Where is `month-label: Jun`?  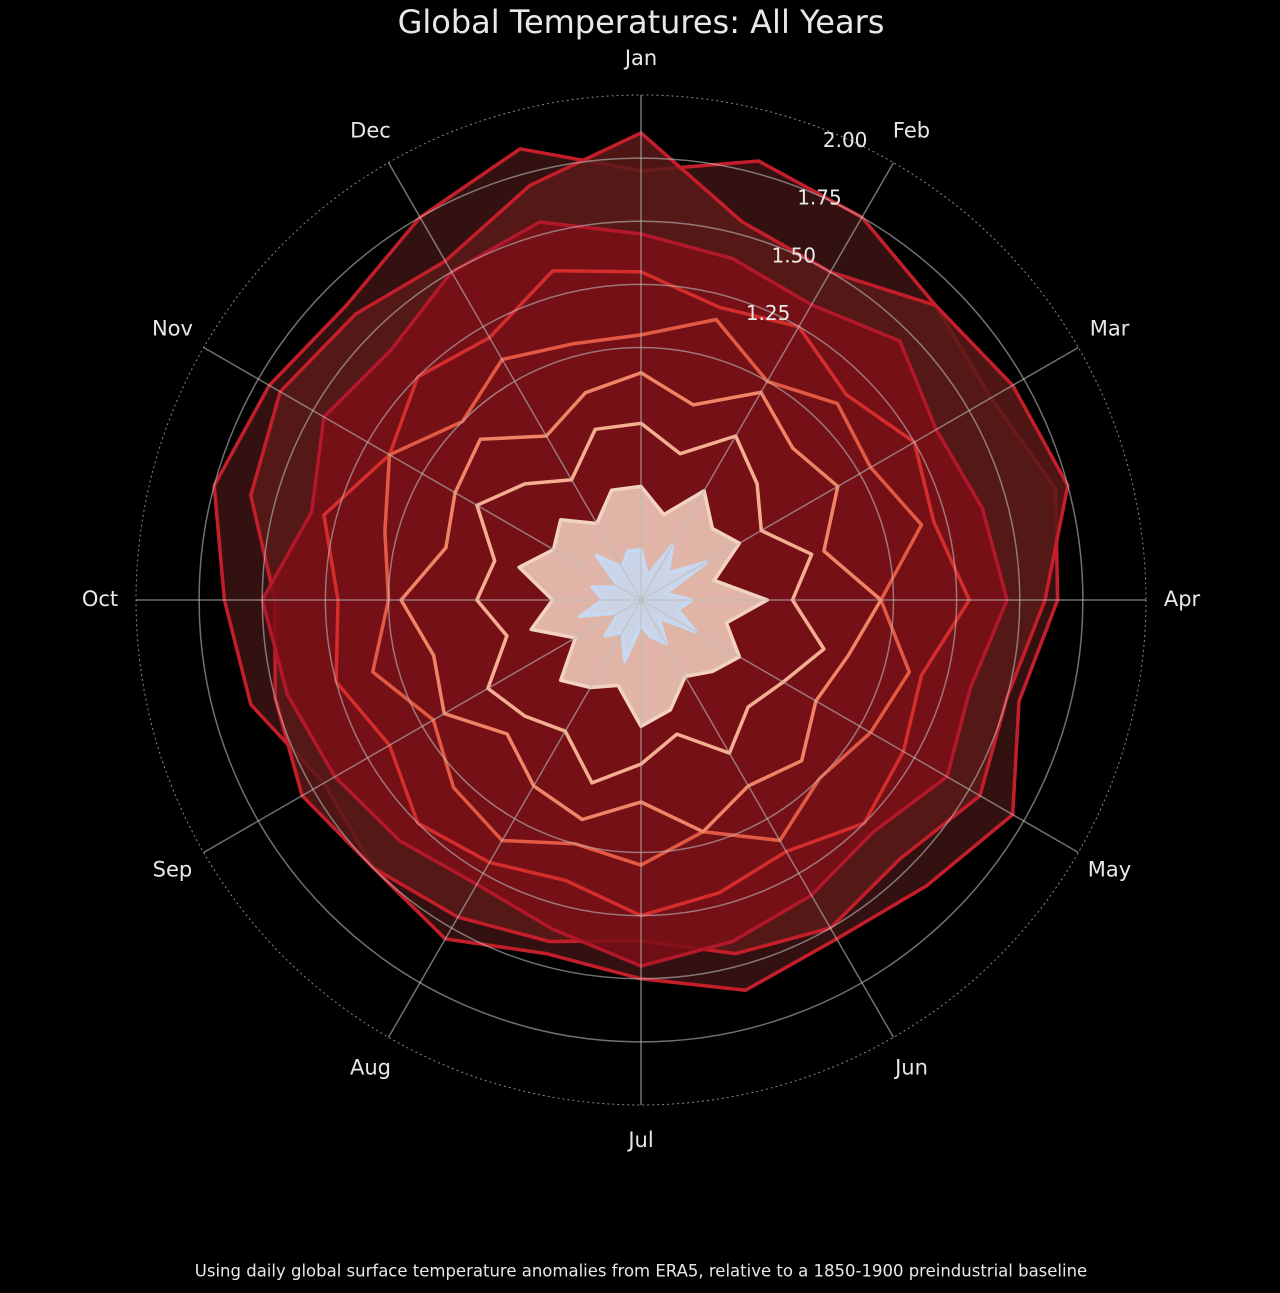
month-label: Jun is located at coordinates (910, 1068).